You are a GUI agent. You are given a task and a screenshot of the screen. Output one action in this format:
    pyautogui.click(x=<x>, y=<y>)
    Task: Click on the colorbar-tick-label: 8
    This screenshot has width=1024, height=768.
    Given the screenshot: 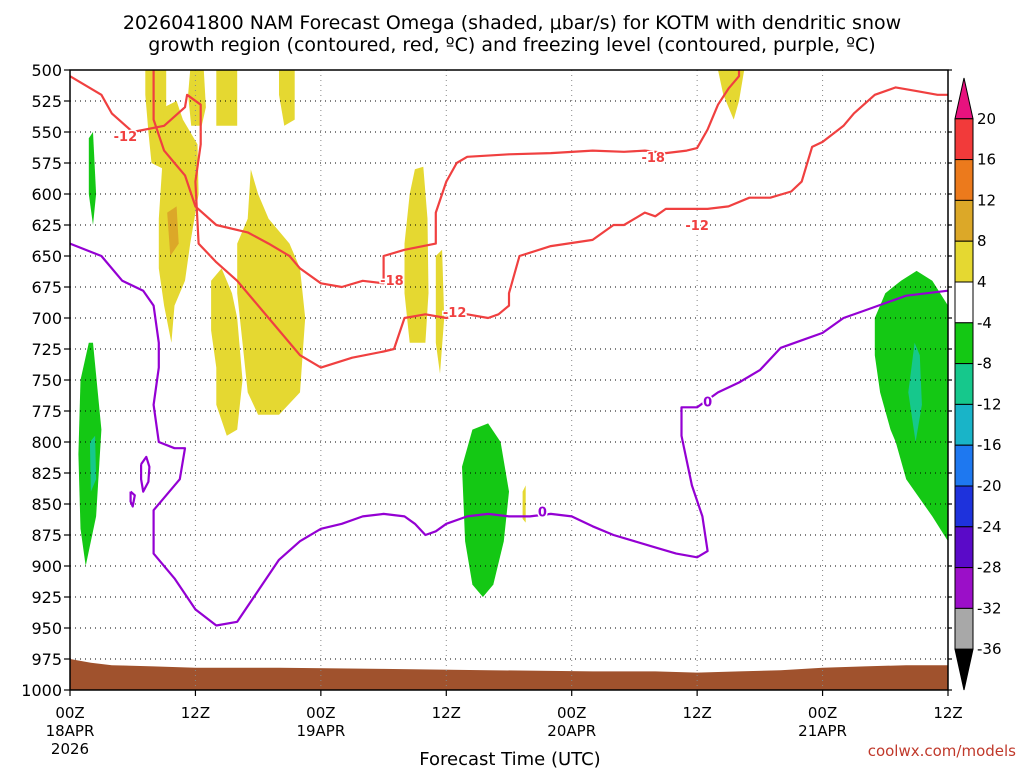 What is the action you would take?
    pyautogui.click(x=982, y=241)
    